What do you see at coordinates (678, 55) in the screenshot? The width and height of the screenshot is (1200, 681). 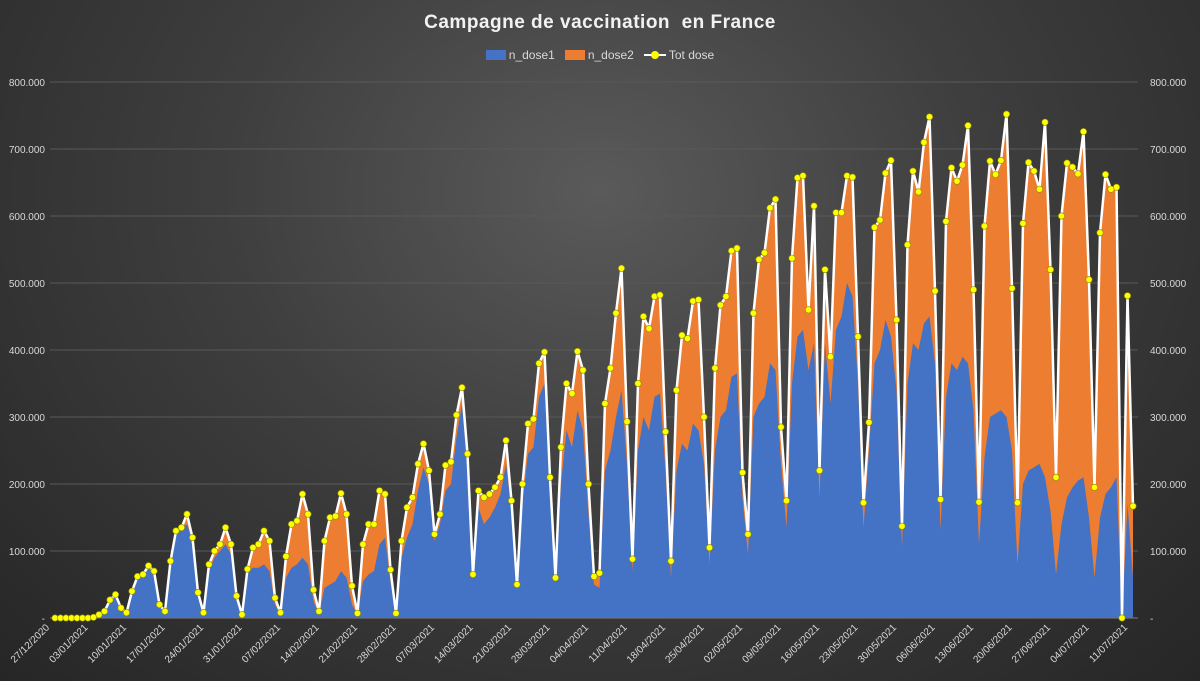 I see `legend-item-tot-dose: Tot dose` at bounding box center [678, 55].